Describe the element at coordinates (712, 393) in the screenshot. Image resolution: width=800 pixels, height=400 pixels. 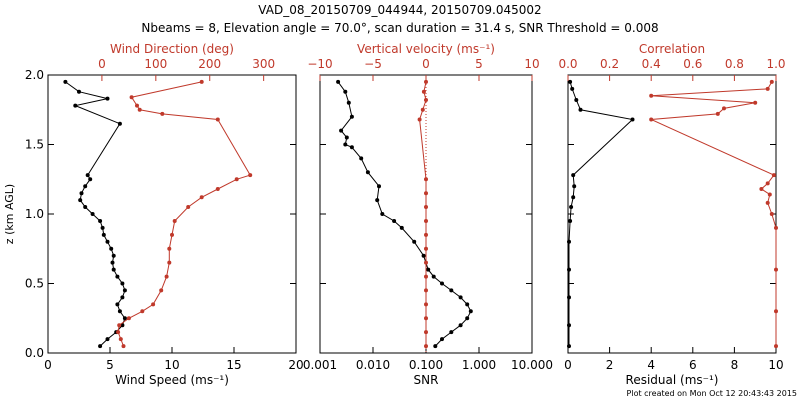
I see `plot-credit: Plot created on Mon Oct 12 20:43:43 2015` at that location.